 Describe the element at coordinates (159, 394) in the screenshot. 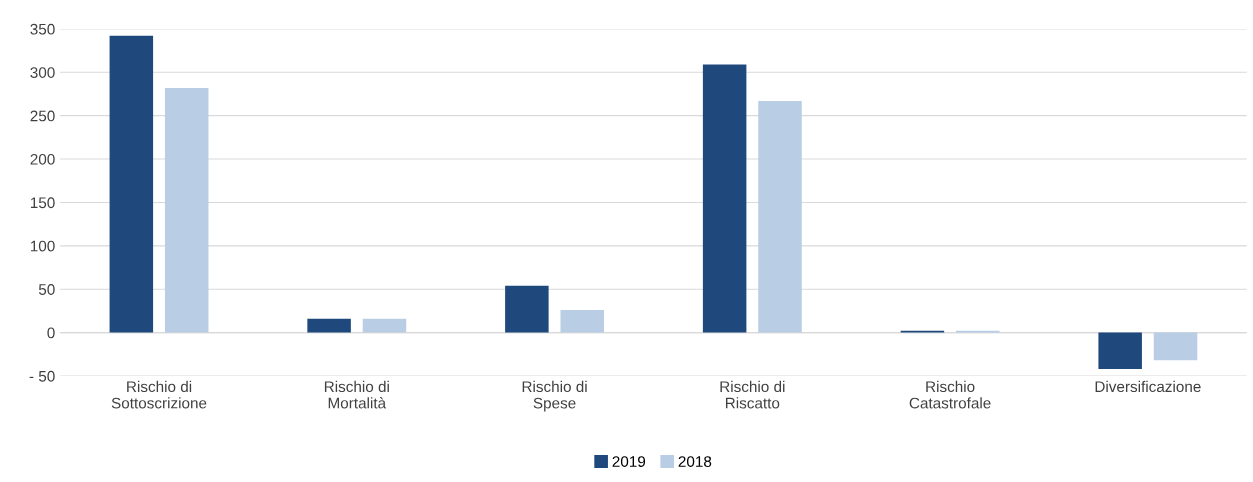

I see `x-tick-label: Rischio di Sottoscrizione` at that location.